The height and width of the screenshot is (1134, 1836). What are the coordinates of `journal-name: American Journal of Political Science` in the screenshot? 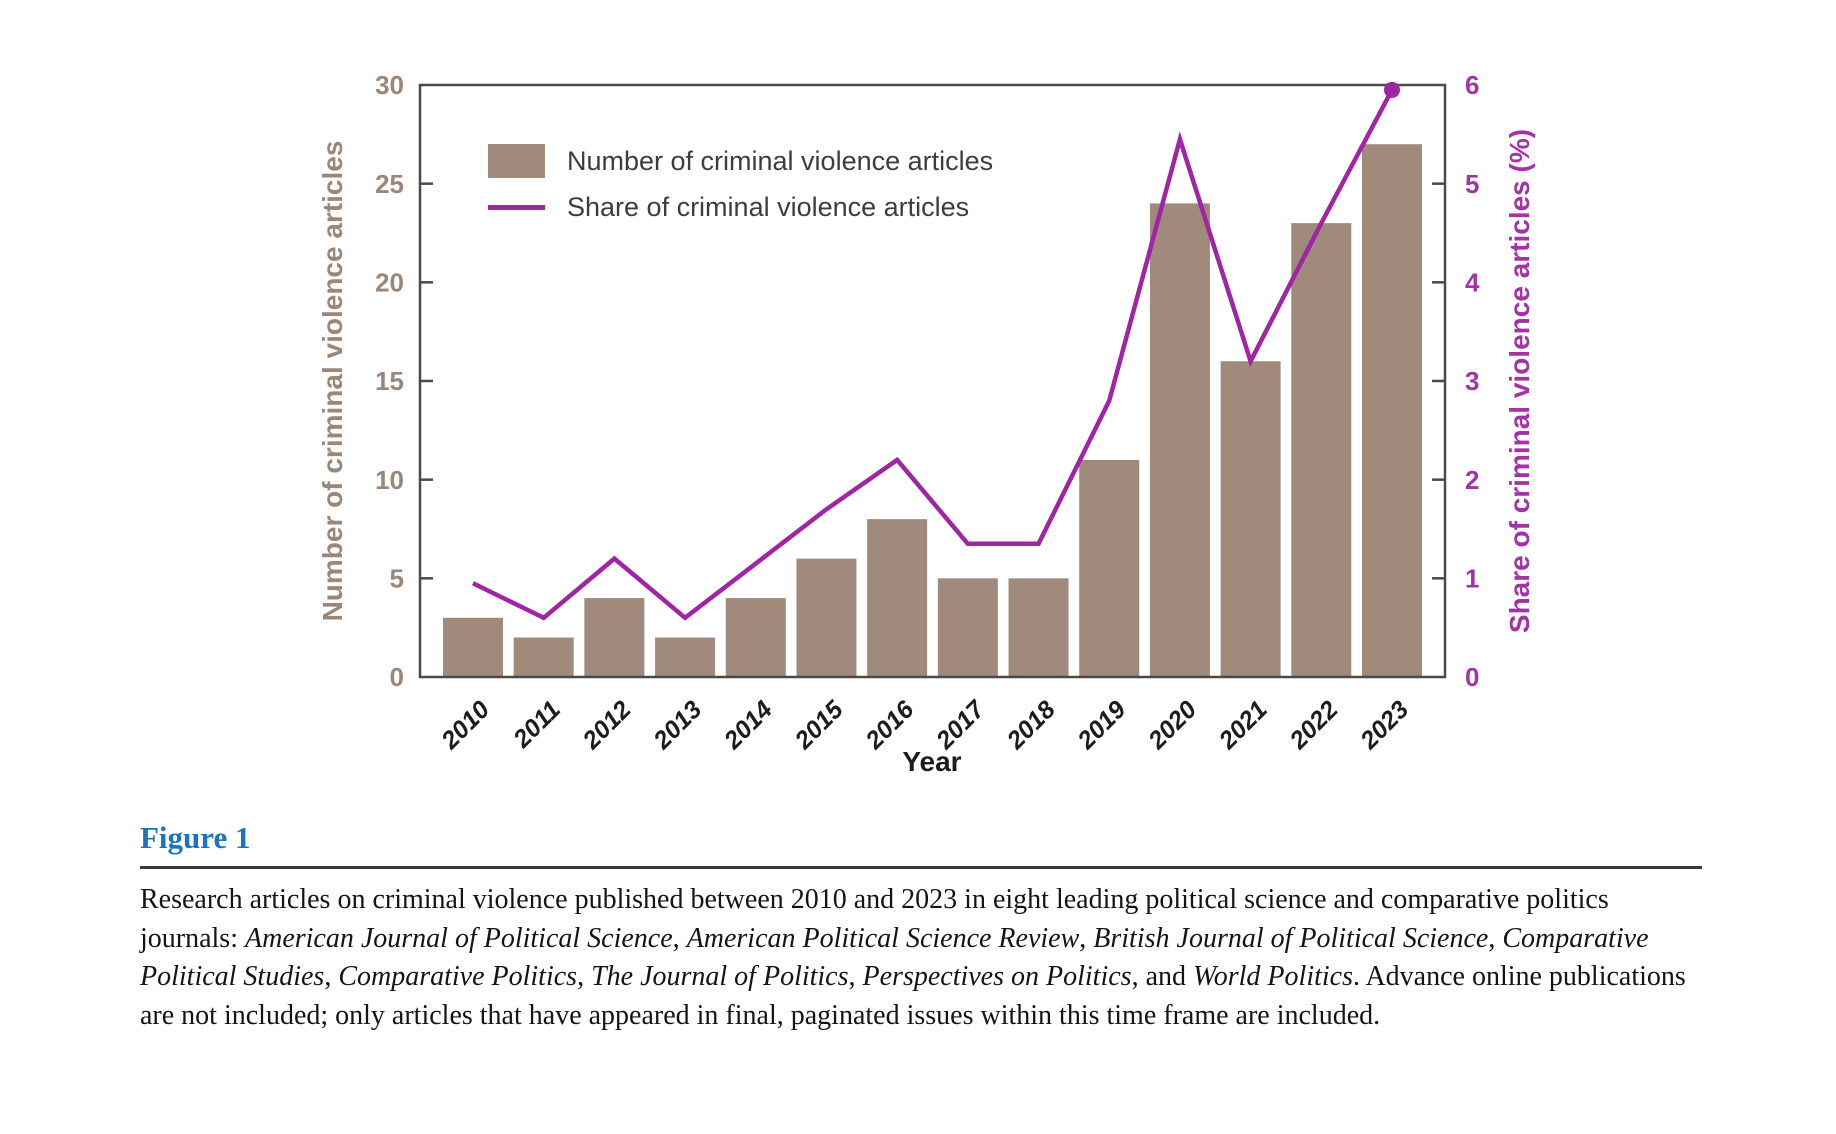 It's located at (459, 938).